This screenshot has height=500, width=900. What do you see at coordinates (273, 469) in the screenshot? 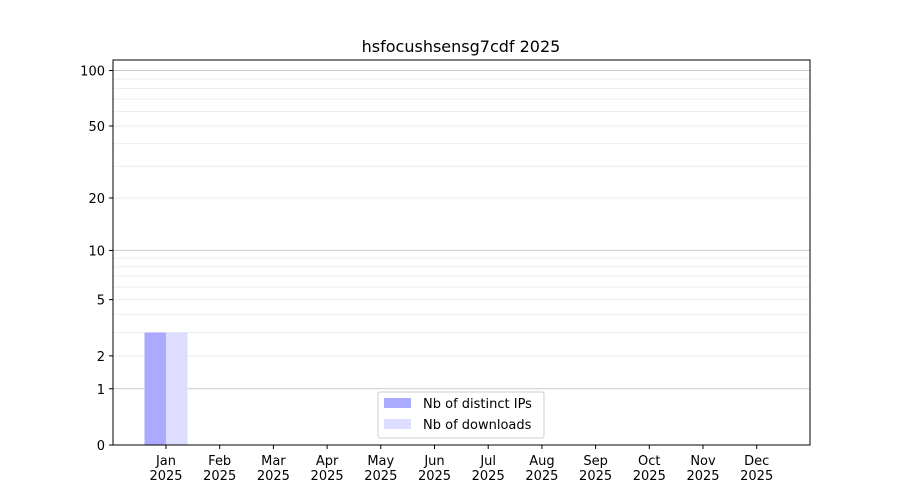
I see `x-tick-label: Mar 2025` at bounding box center [273, 469].